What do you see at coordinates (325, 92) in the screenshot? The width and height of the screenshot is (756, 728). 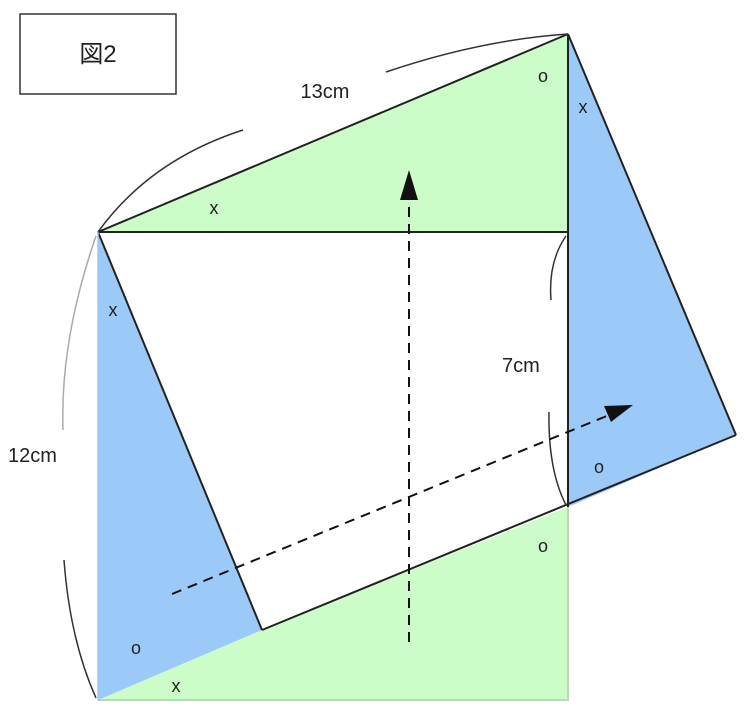 I see `dimension-13cm: 13cm` at bounding box center [325, 92].